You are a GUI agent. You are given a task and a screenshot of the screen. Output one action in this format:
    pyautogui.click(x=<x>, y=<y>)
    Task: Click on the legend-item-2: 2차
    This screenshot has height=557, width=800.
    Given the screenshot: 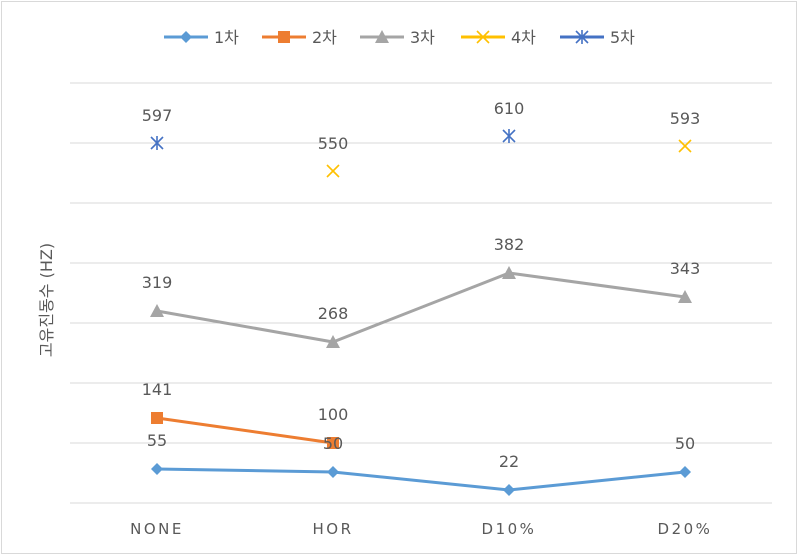 What is the action you would take?
    pyautogui.click(x=299, y=37)
    